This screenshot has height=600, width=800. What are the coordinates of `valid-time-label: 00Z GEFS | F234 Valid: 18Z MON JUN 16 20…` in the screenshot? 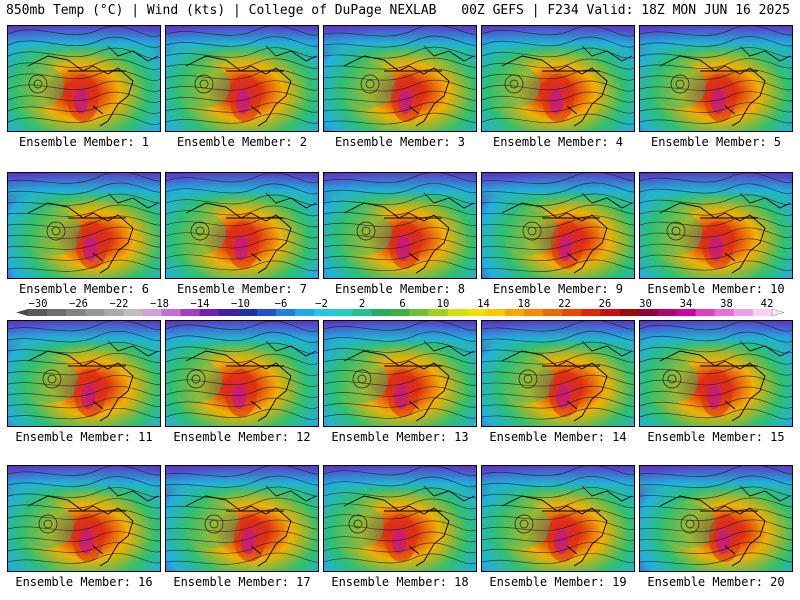 It's located at (625, 10).